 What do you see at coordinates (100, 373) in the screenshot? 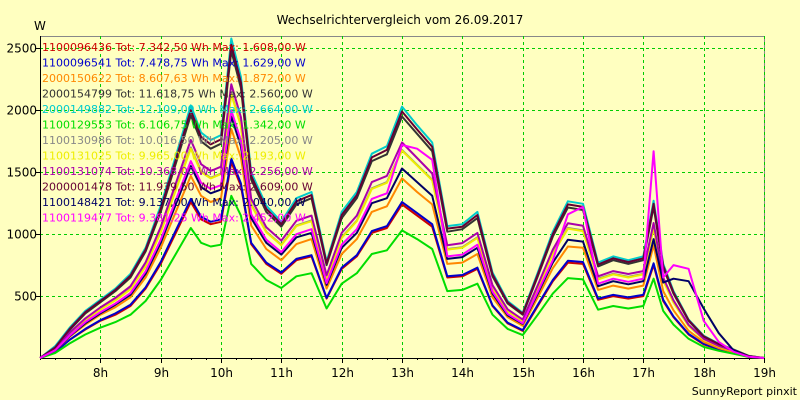
I see `x-tick-label: 8h` at bounding box center [100, 373].